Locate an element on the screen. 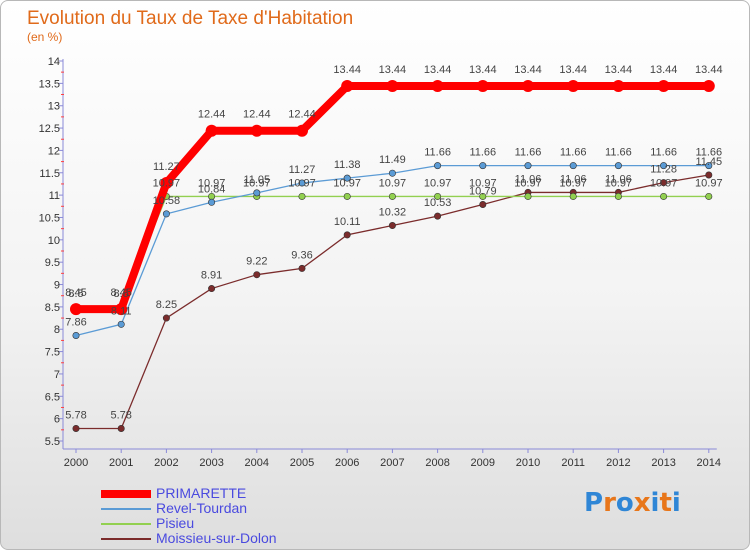 Image resolution: width=750 pixels, height=550 pixels. data-label-moissieu-sur-dolon: 8.91 is located at coordinates (211, 276).